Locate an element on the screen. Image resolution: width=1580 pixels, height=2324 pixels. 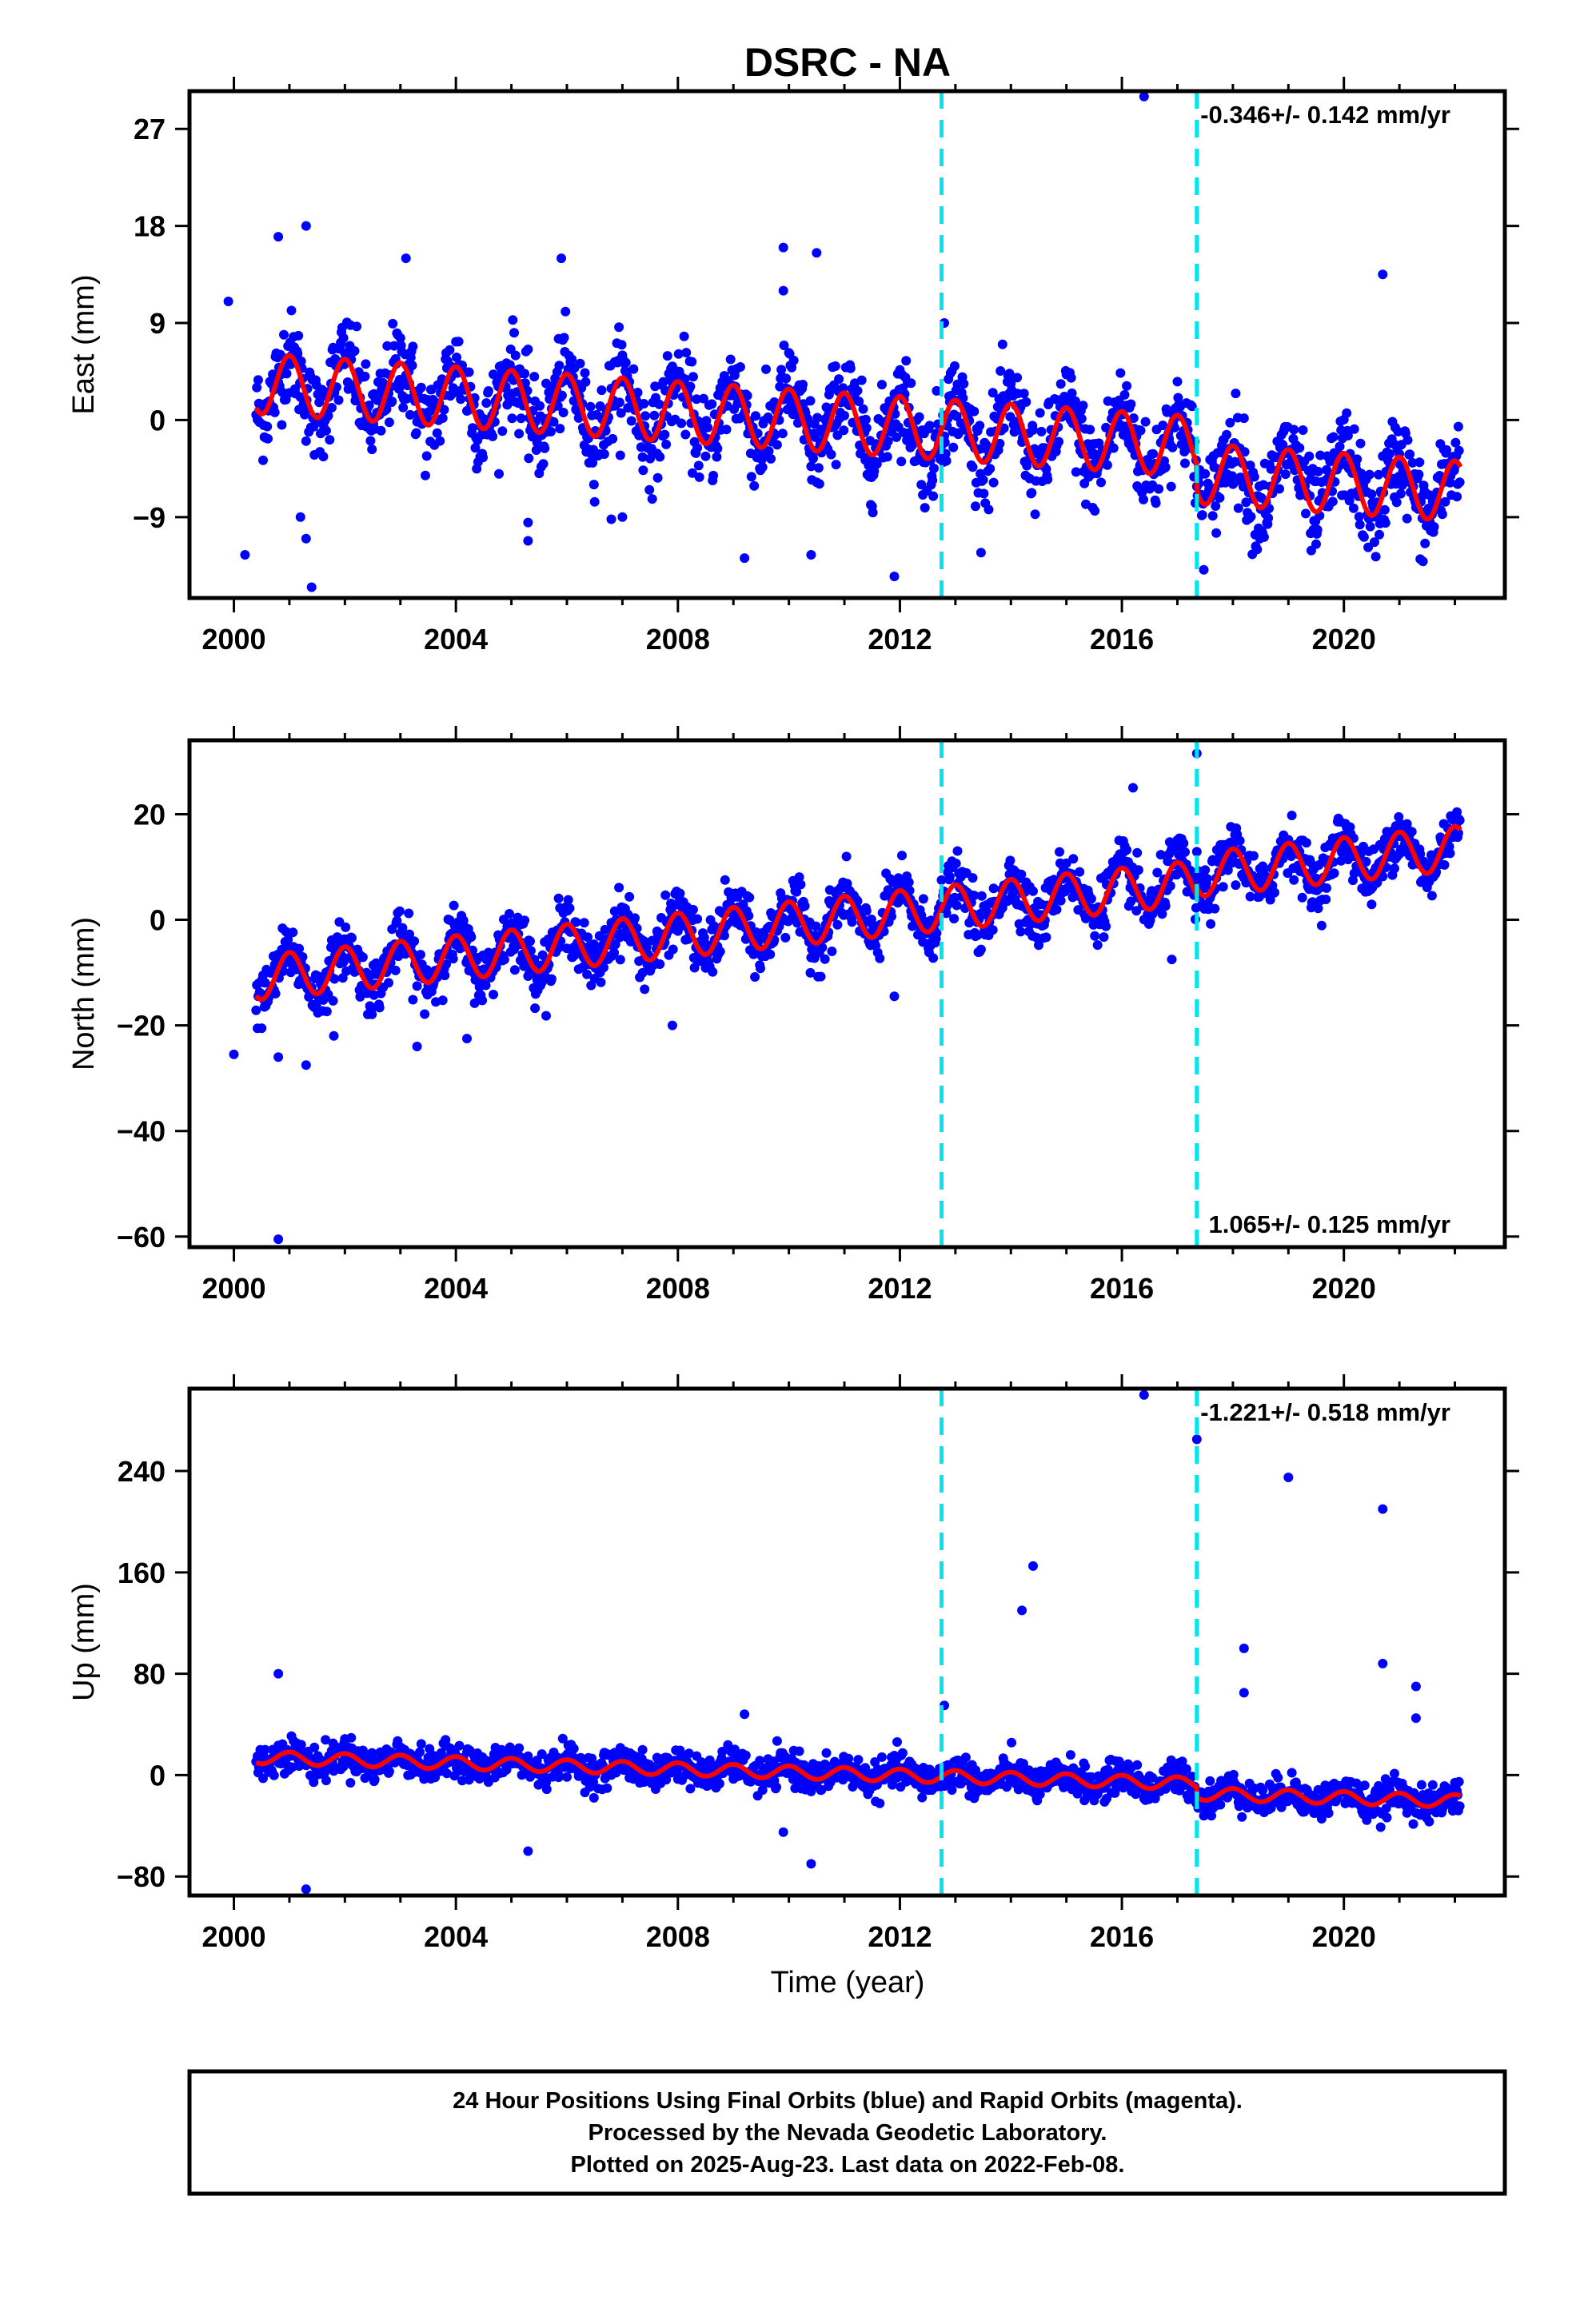
y-tick-label: −40 is located at coordinates (141, 1131).